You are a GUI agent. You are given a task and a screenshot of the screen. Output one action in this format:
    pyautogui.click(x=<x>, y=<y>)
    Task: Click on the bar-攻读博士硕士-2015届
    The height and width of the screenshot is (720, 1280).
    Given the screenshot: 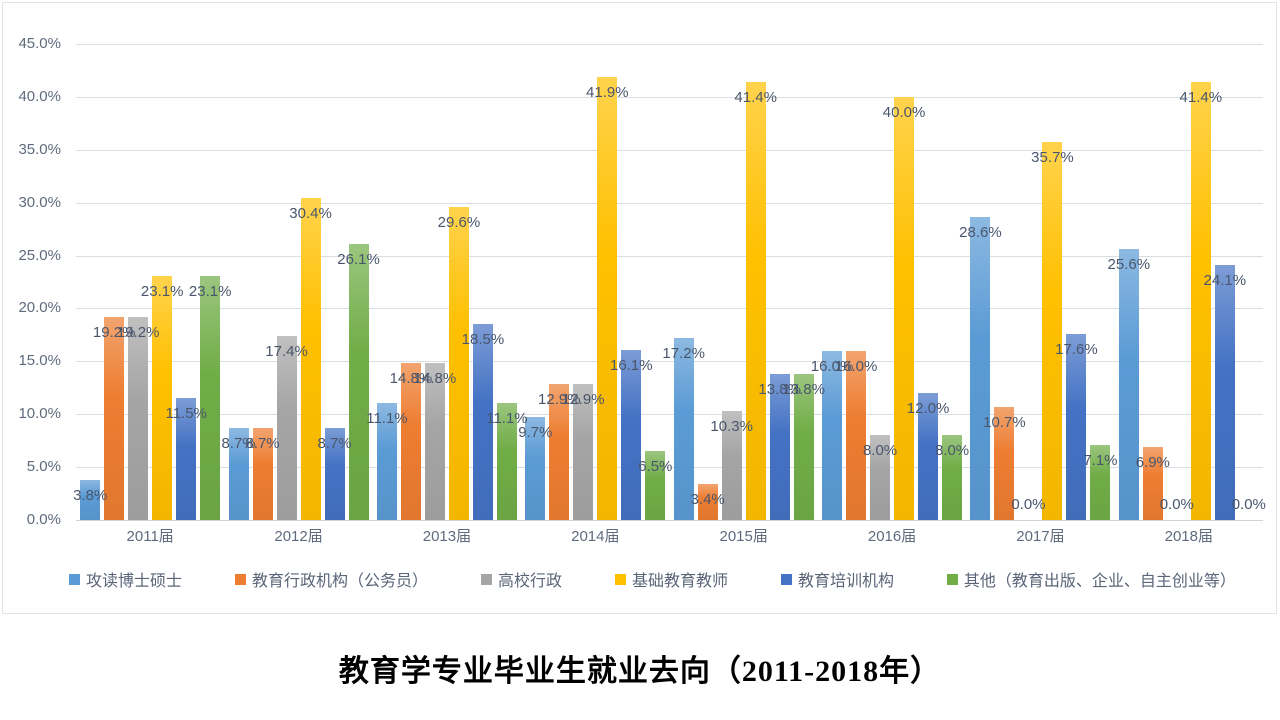 What is the action you would take?
    pyautogui.click(x=683, y=429)
    